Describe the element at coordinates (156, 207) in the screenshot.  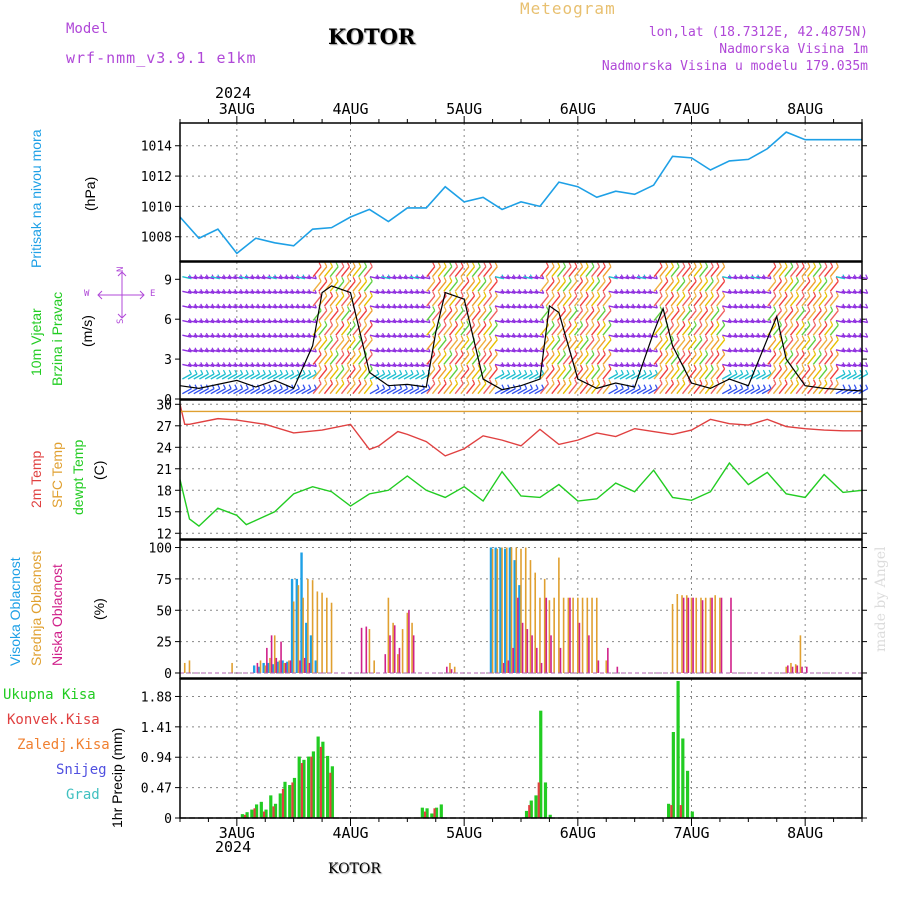
I see `y-tick-label: 1010` at that location.